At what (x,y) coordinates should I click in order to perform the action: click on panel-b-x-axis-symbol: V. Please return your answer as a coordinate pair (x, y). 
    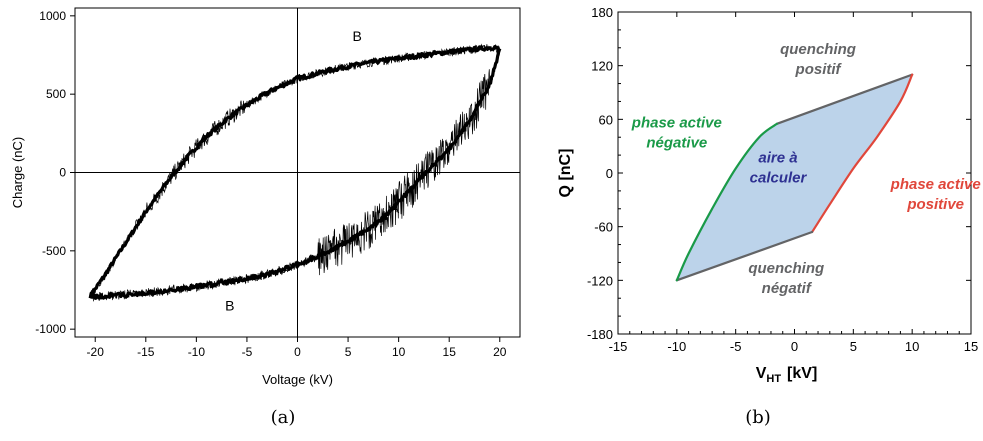
    Looking at the image, I should click on (761, 373).